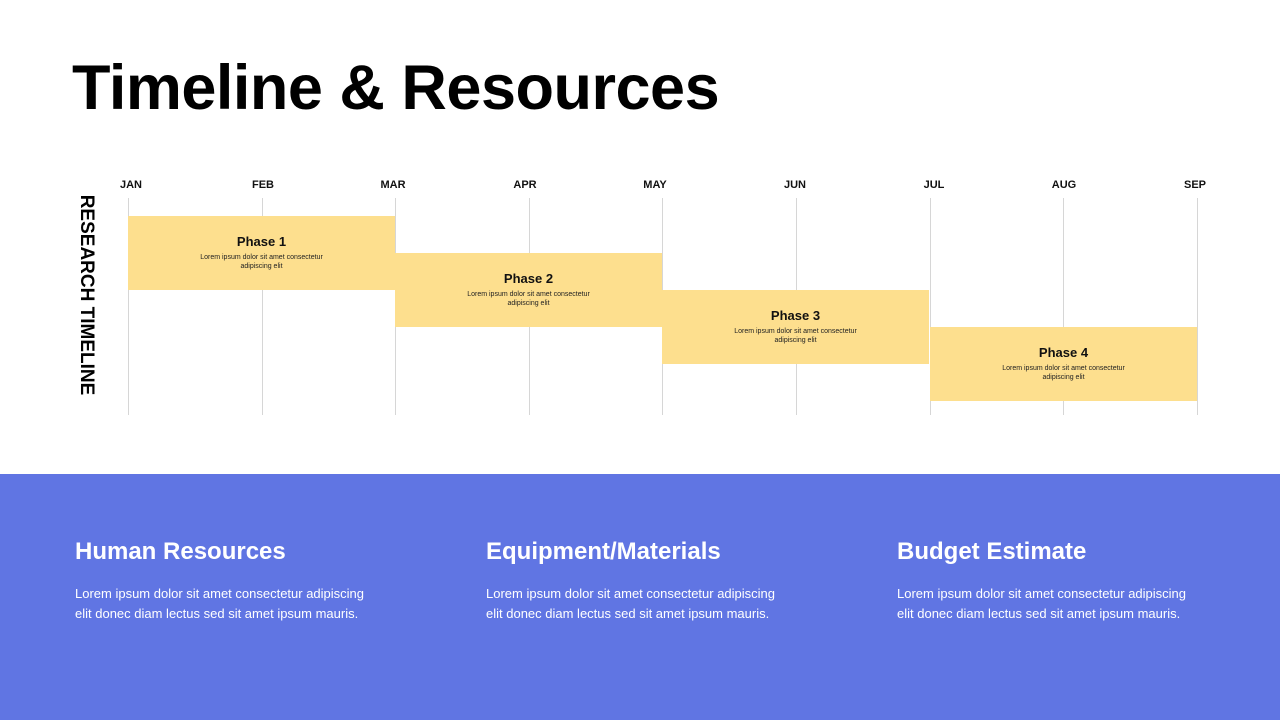 The image size is (1280, 720). Describe the element at coordinates (525, 185) in the screenshot. I see `month-label: APR` at that location.